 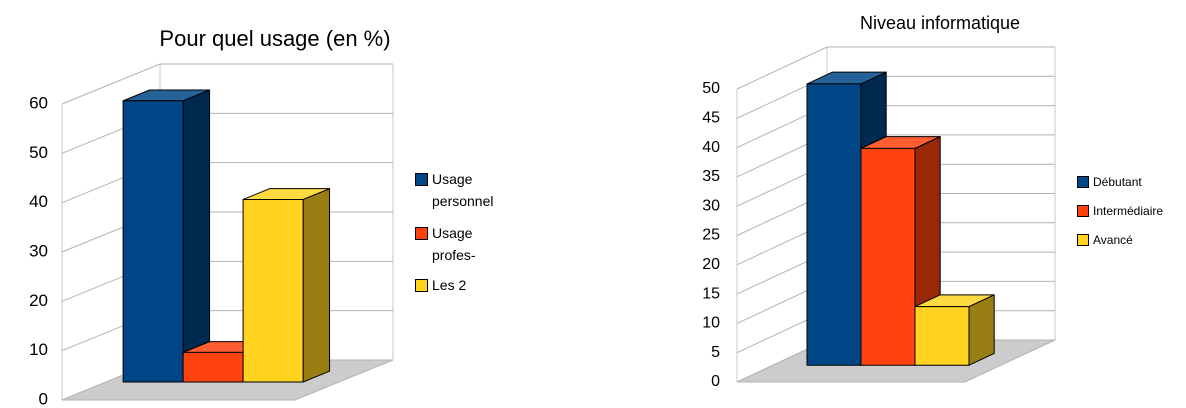 I want to click on y-tick-label: 45, so click(x=711, y=118).